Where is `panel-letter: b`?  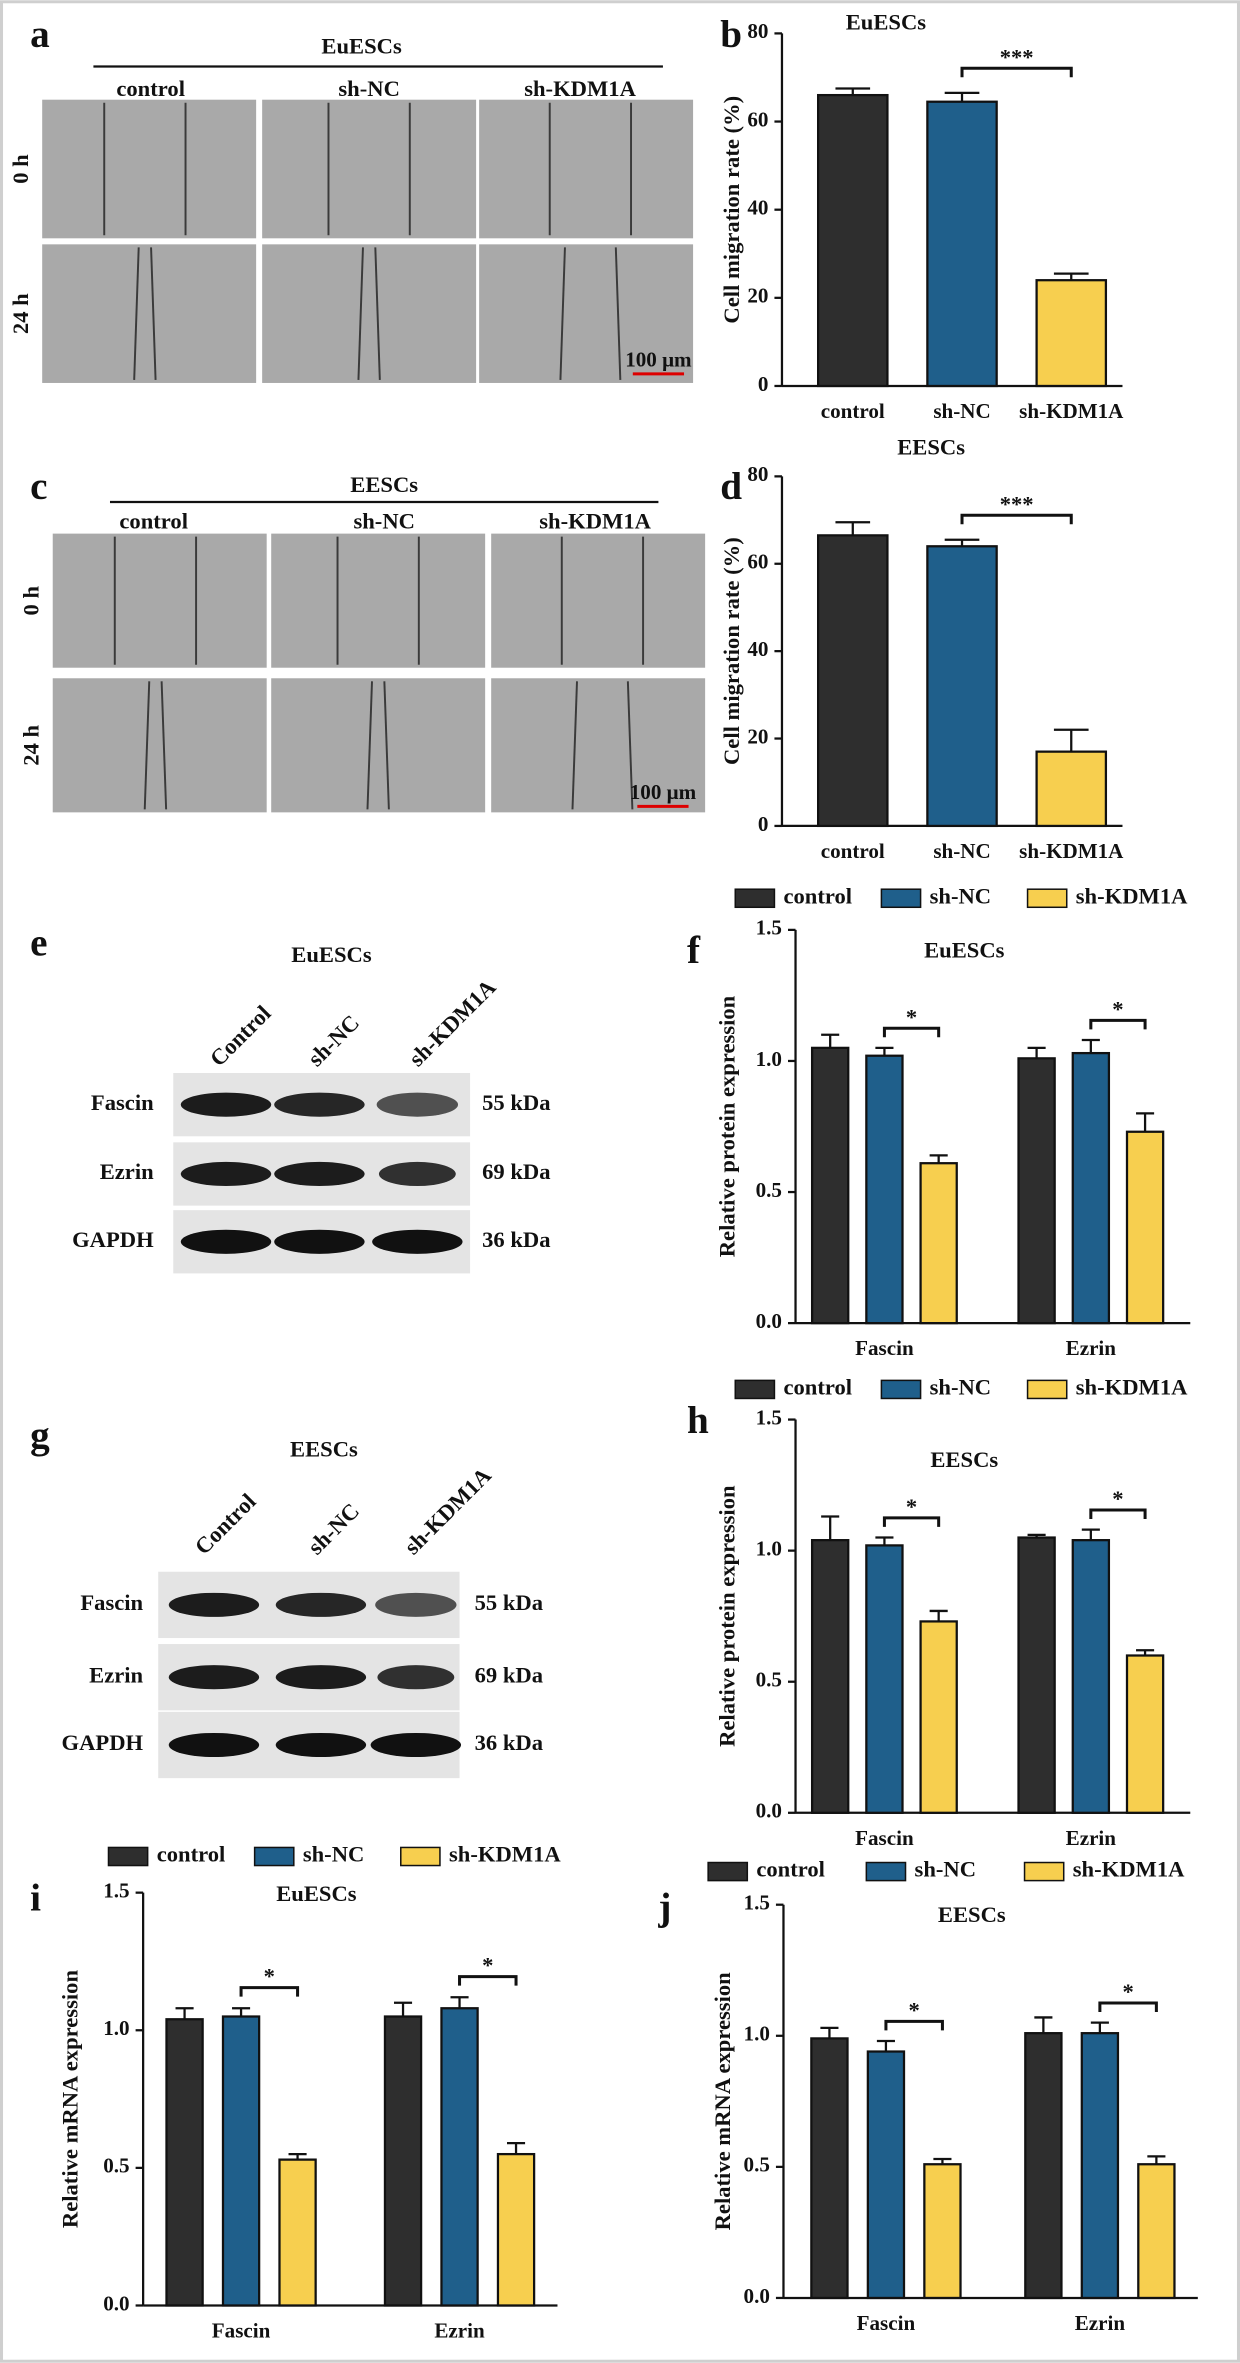 panel-letter: b is located at coordinates (731, 34).